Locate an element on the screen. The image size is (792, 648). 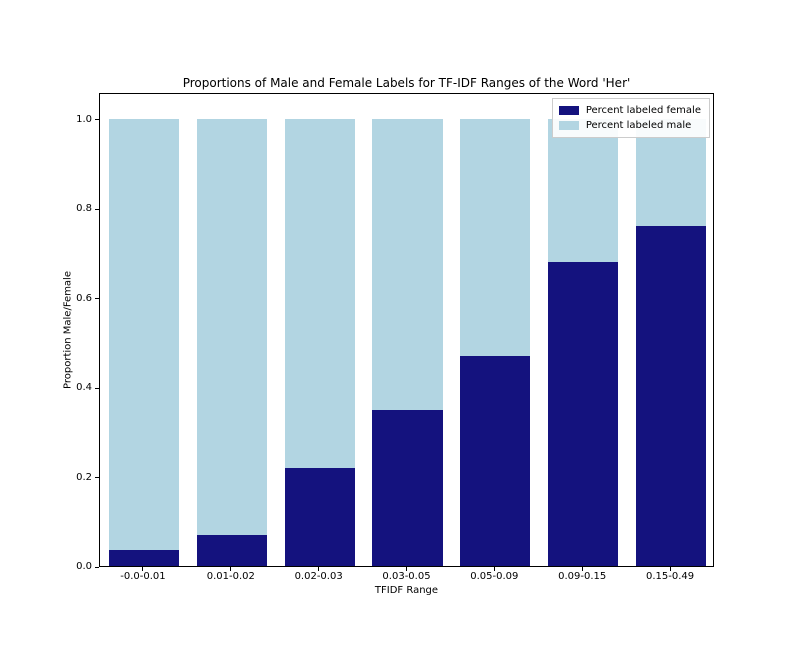
y-tick-label-3: 0.6 is located at coordinates (84, 298).